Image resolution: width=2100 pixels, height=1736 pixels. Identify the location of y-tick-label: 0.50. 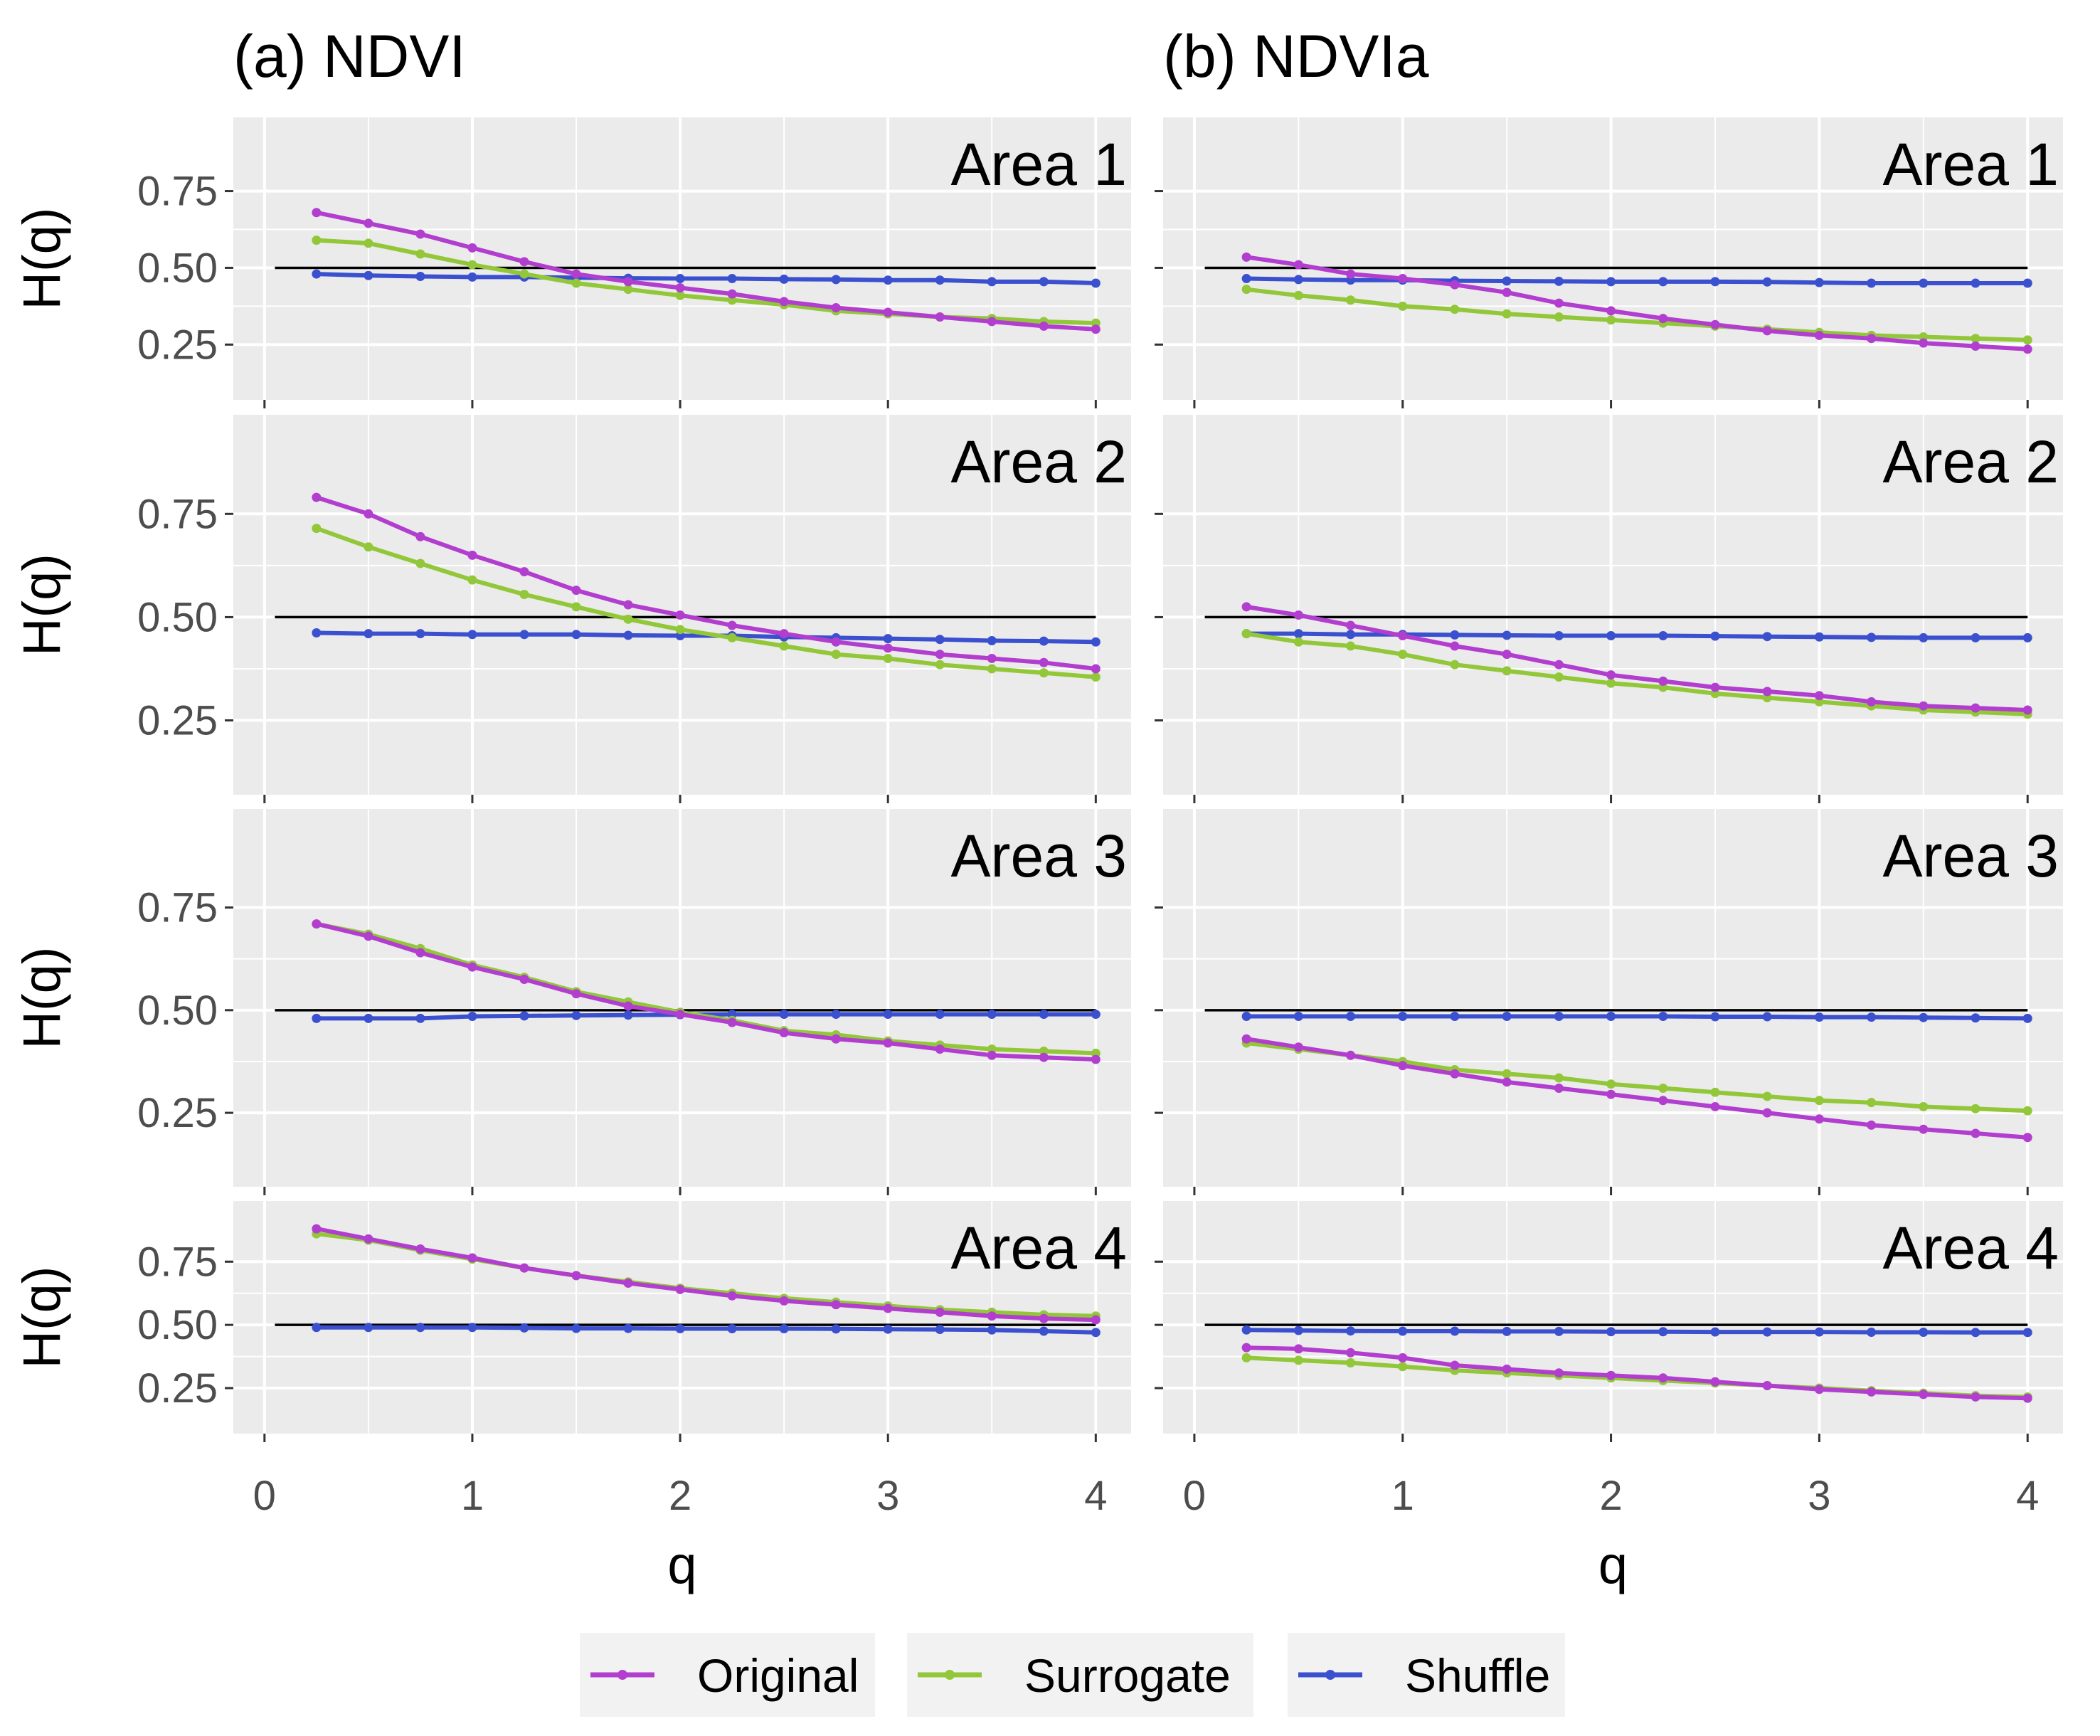
(177, 268).